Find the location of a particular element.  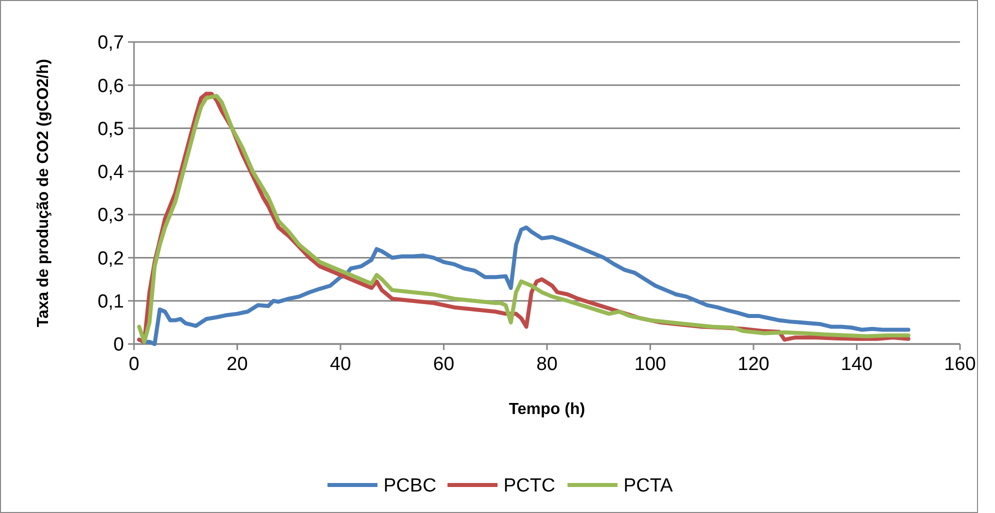

y-tick-label: 0,5 is located at coordinates (111, 129).